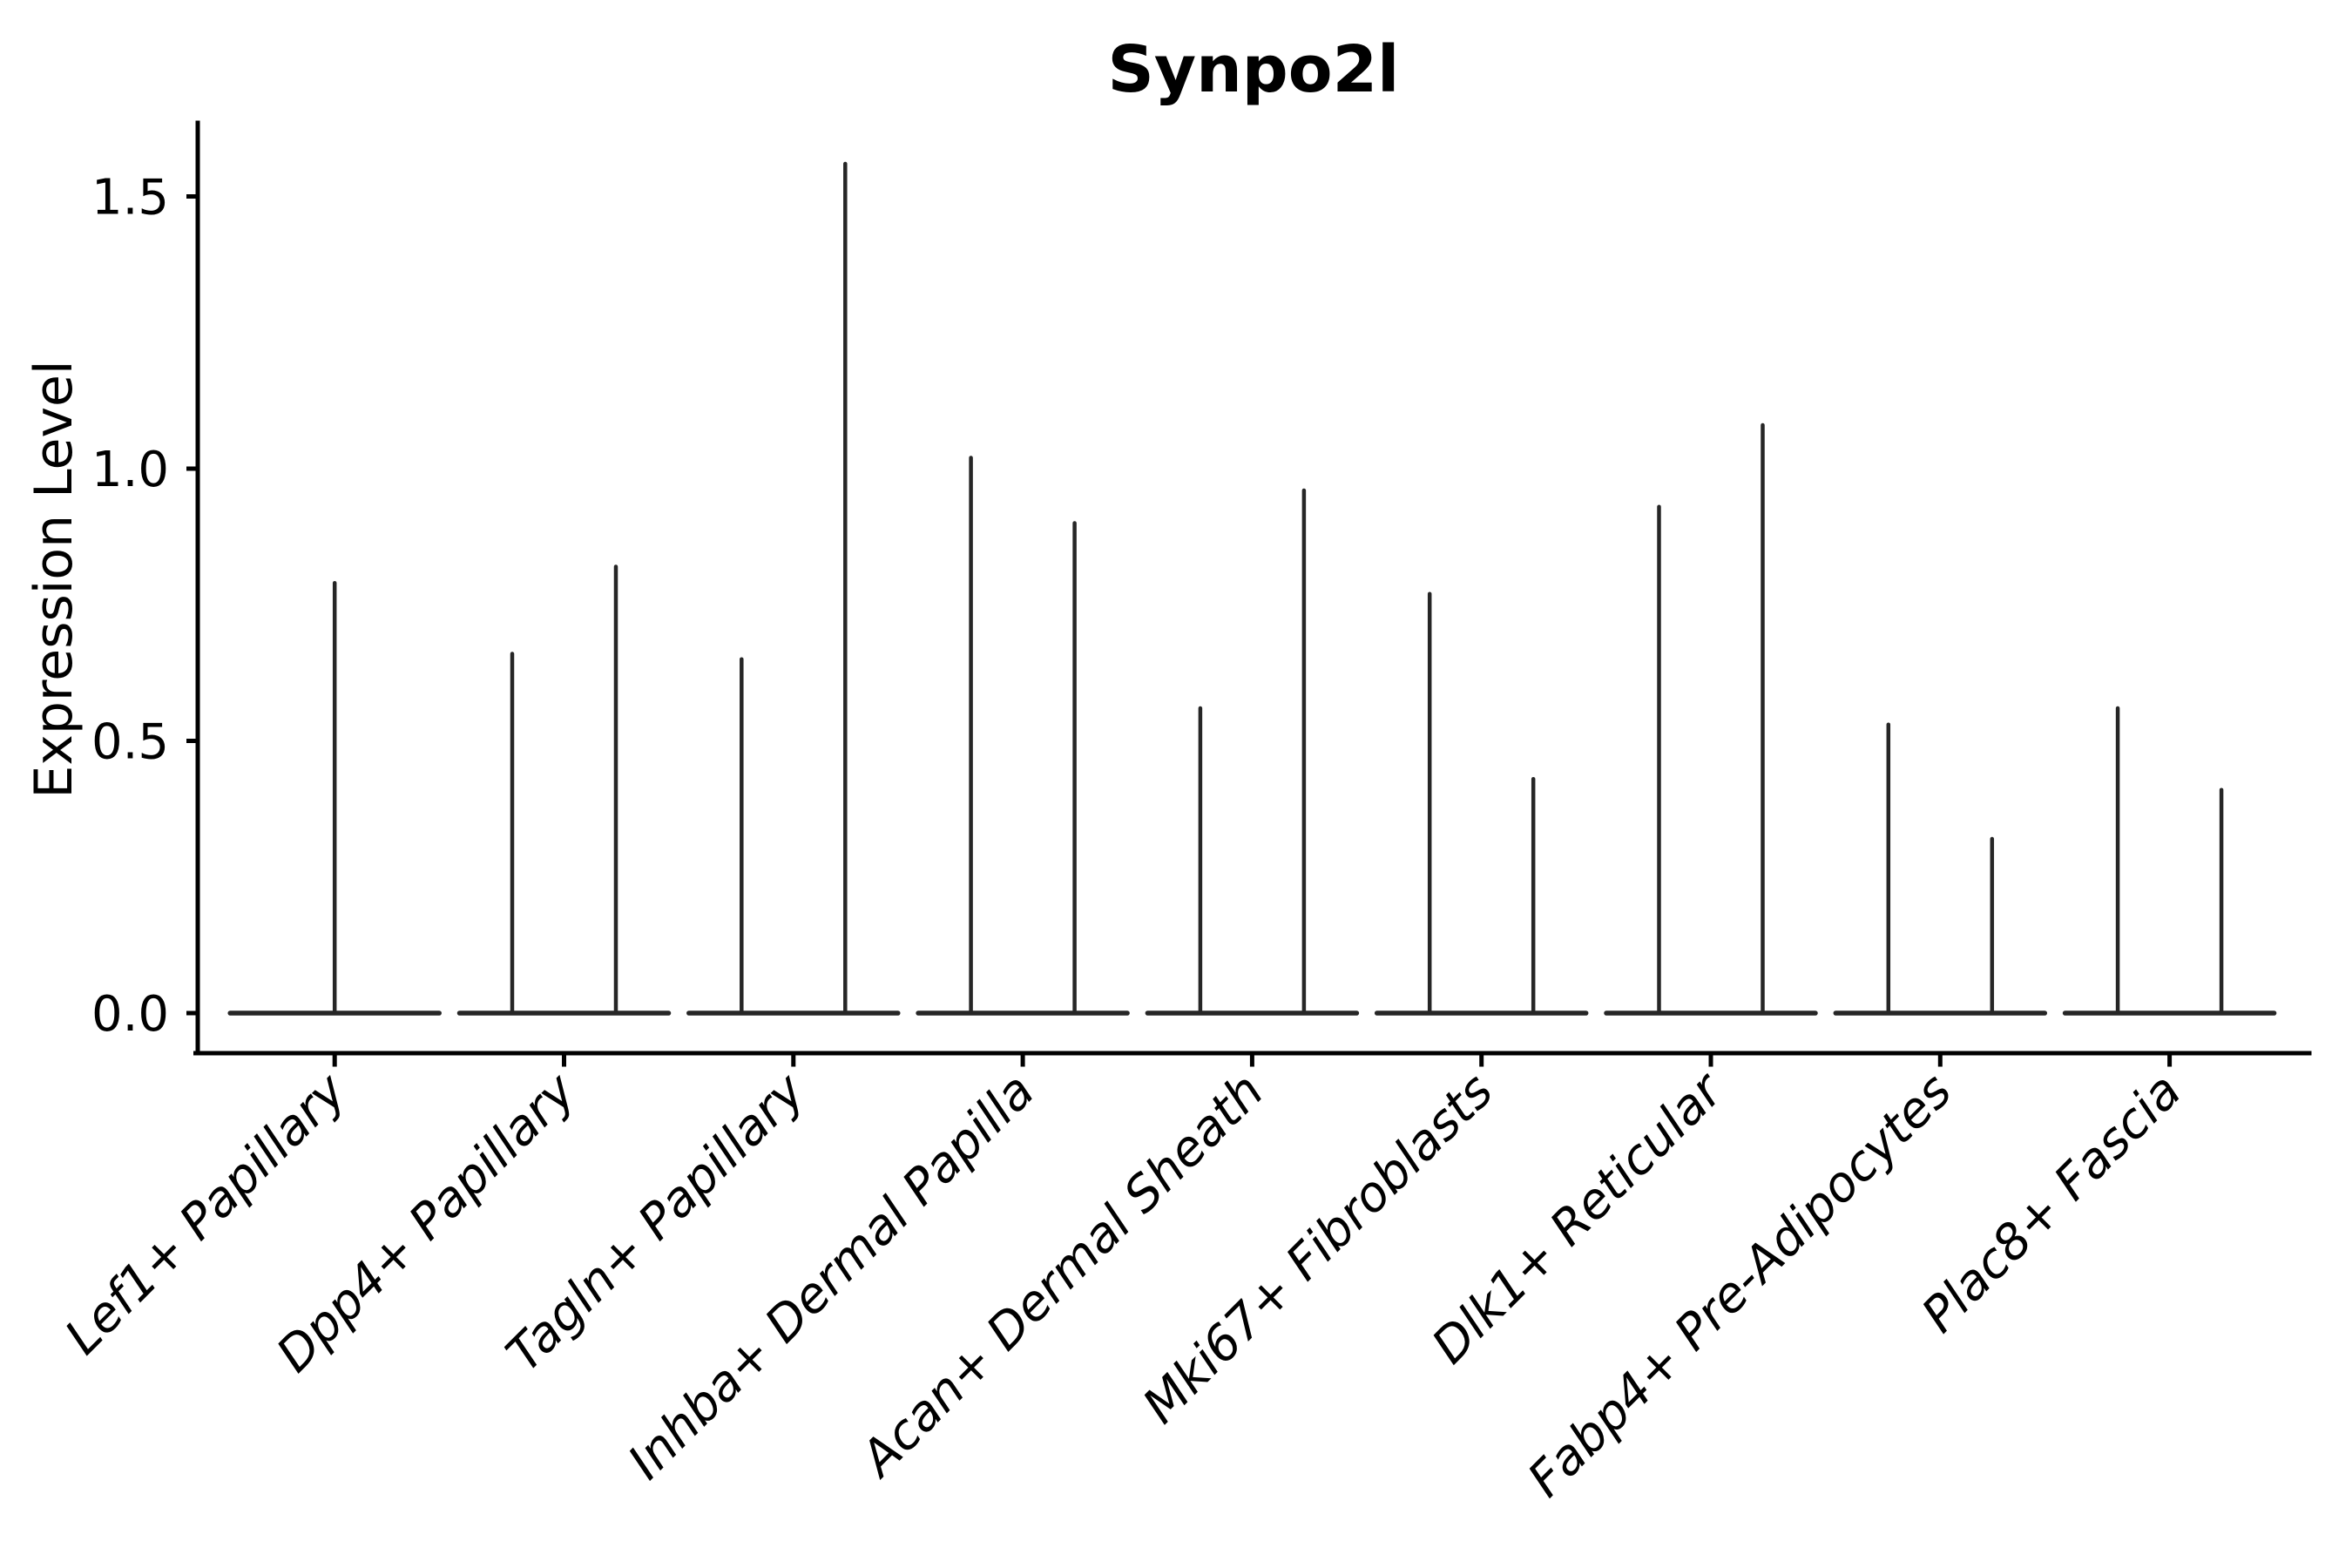 The height and width of the screenshot is (1568, 2352). What do you see at coordinates (145, 606) in the screenshot?
I see `y-axis-ticks: 0.0 0.5 1.0 1.5` at bounding box center [145, 606].